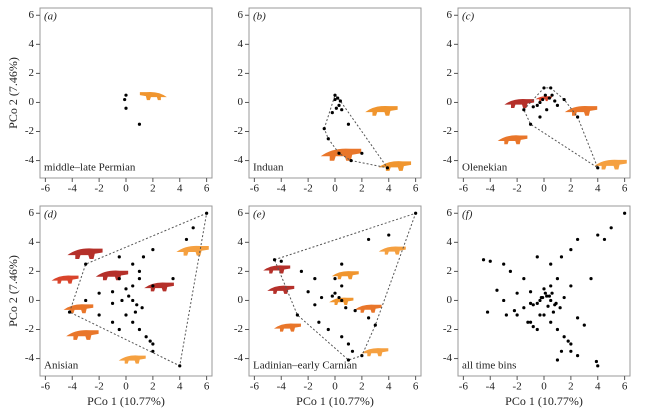  What do you see at coordinates (13, 93) in the screenshot?
I see `y-axis-label: PCo 2 (7.46%)` at bounding box center [13, 93].